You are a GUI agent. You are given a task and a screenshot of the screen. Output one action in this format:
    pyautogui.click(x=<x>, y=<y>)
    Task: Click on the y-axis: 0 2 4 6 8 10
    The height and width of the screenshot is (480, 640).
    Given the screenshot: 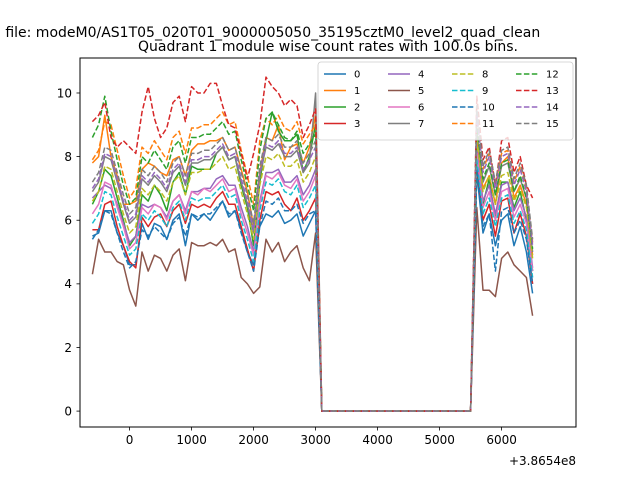 What is the action you would take?
    pyautogui.click(x=68, y=252)
    